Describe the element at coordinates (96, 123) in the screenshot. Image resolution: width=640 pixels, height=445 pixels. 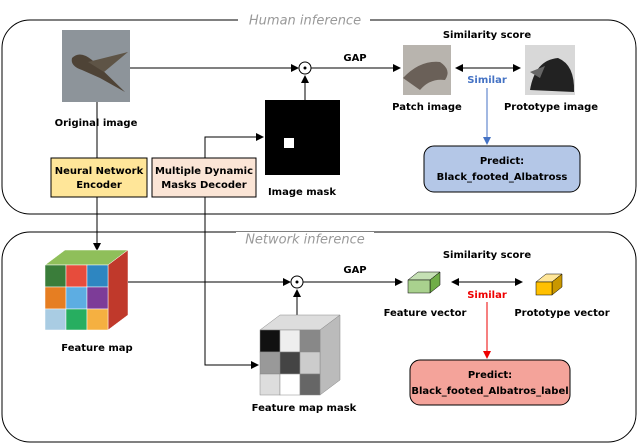
I see `image-label: Original image` at that location.